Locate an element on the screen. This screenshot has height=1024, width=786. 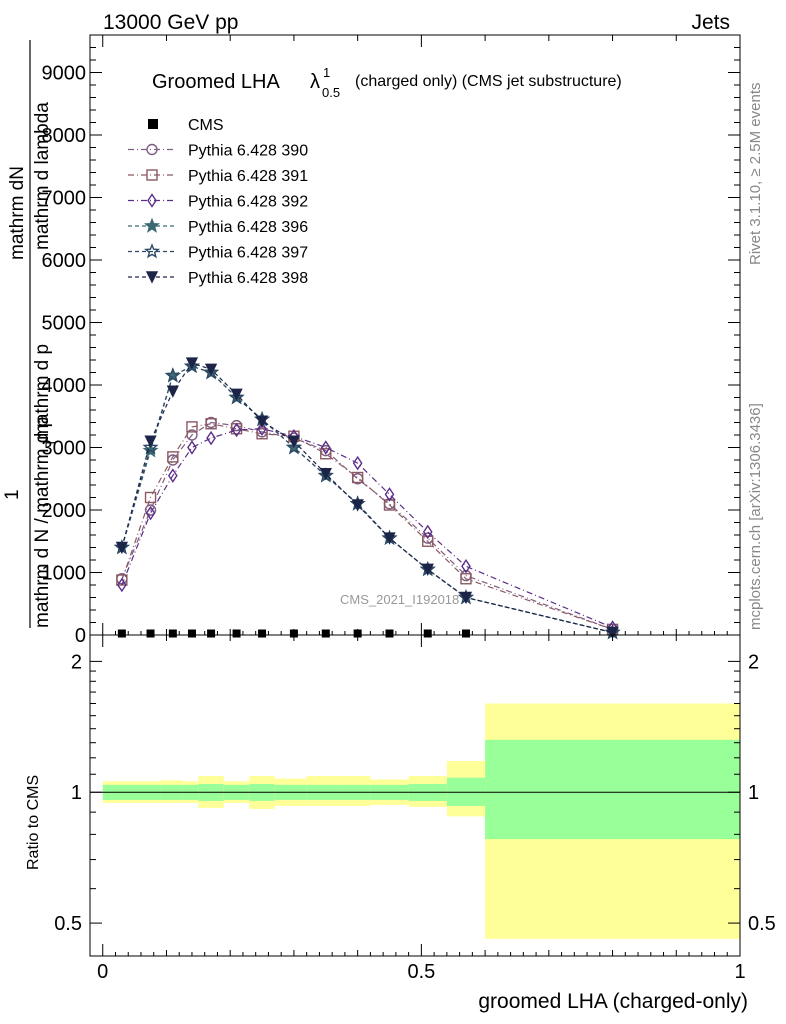
x-axis-label: groomed LHA (charged-only) is located at coordinates (613, 1001).